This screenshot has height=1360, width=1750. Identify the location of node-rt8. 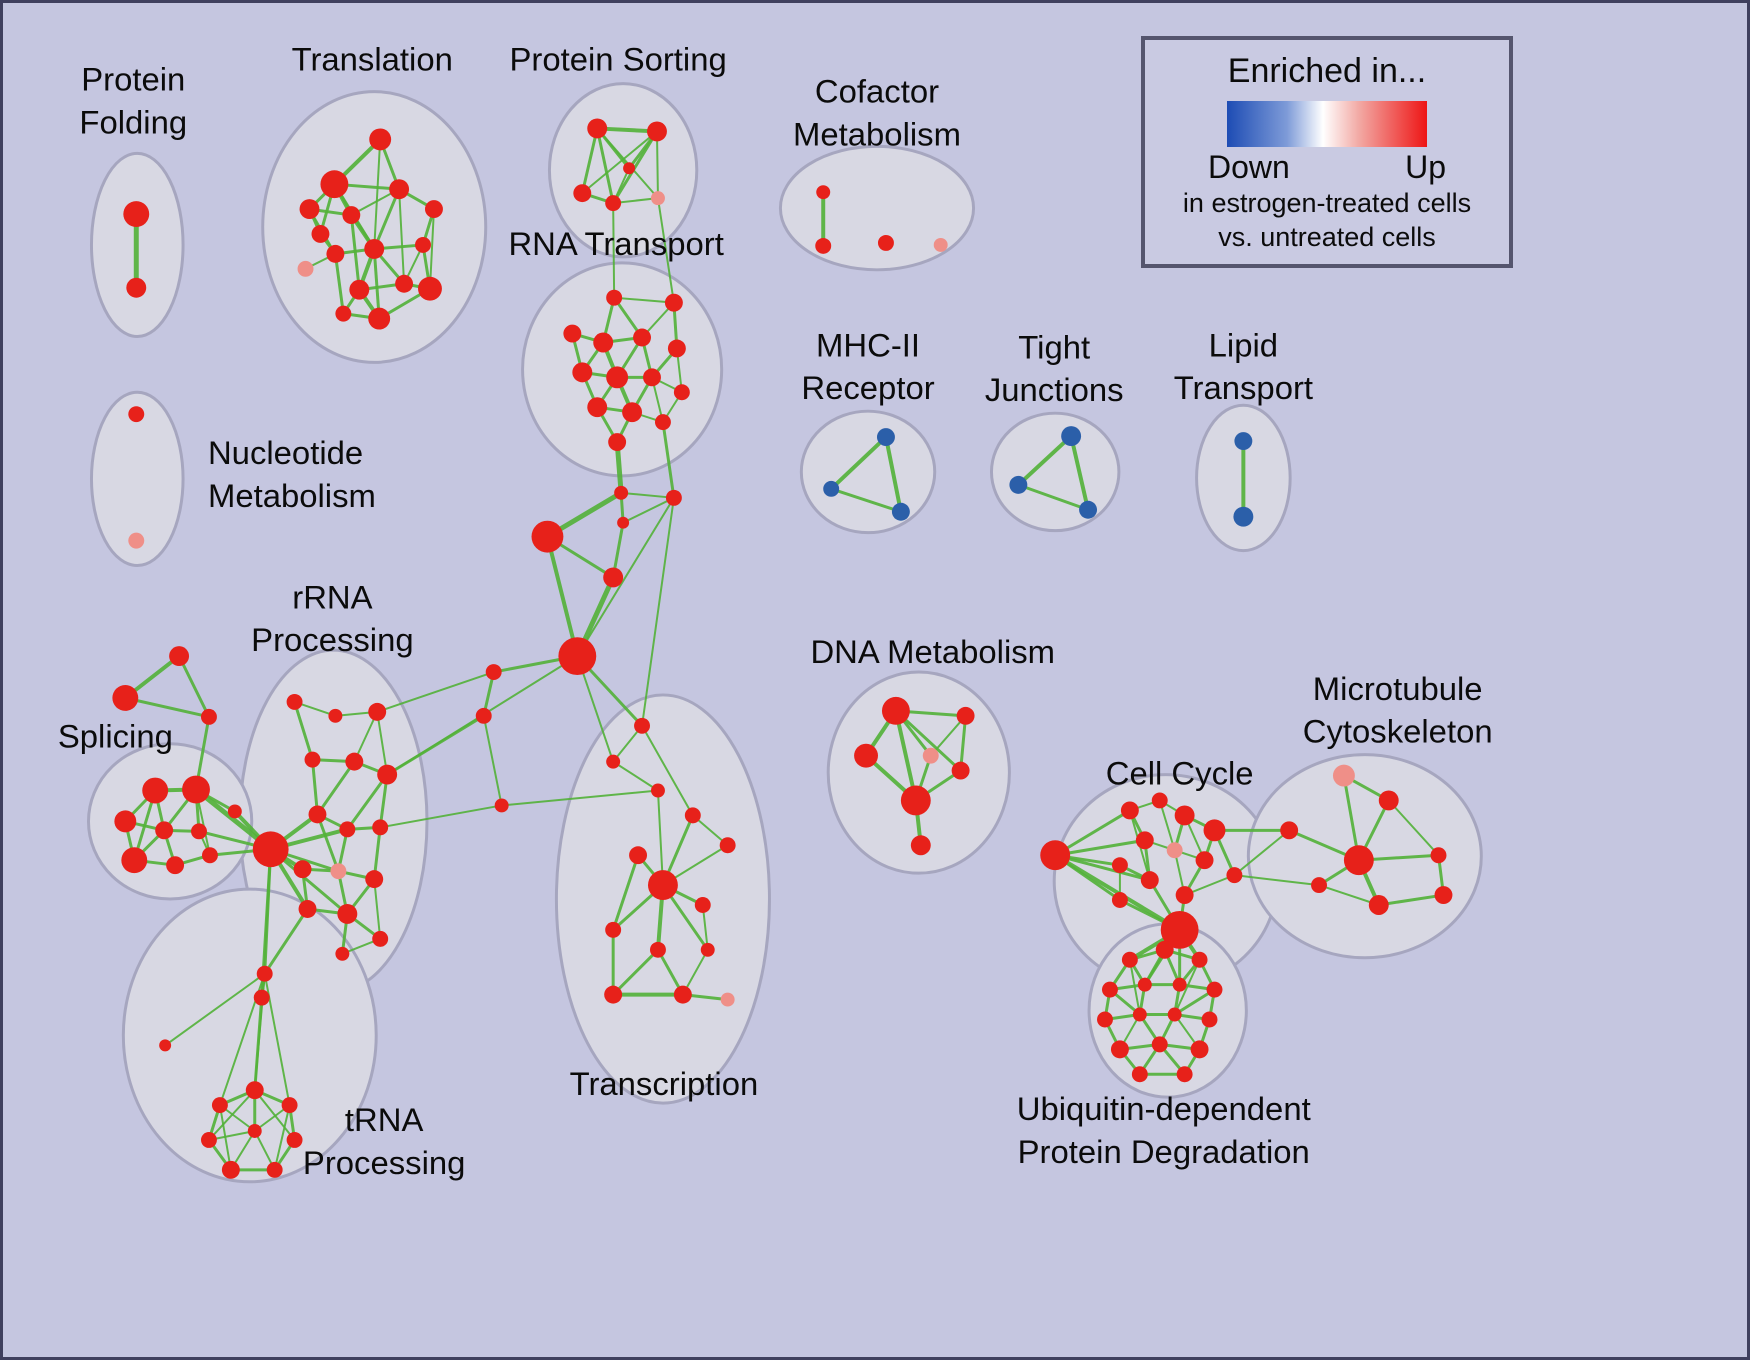
(617, 377).